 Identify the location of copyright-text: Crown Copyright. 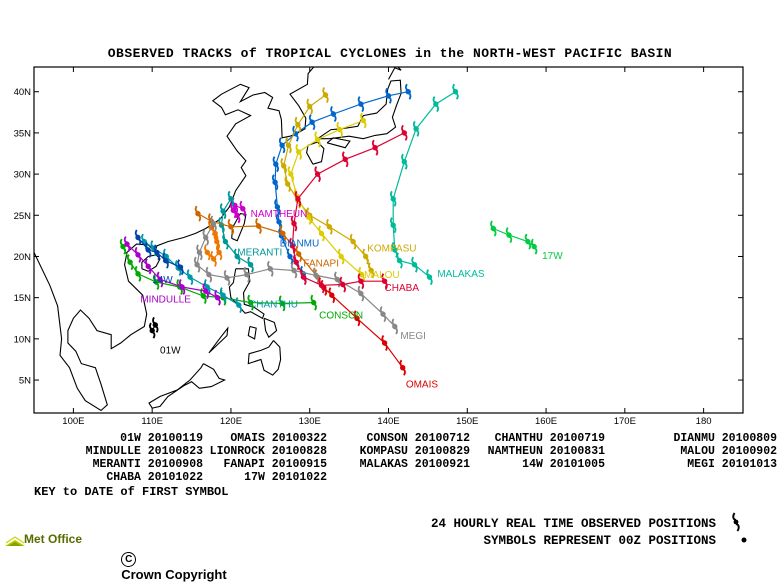
(174, 574).